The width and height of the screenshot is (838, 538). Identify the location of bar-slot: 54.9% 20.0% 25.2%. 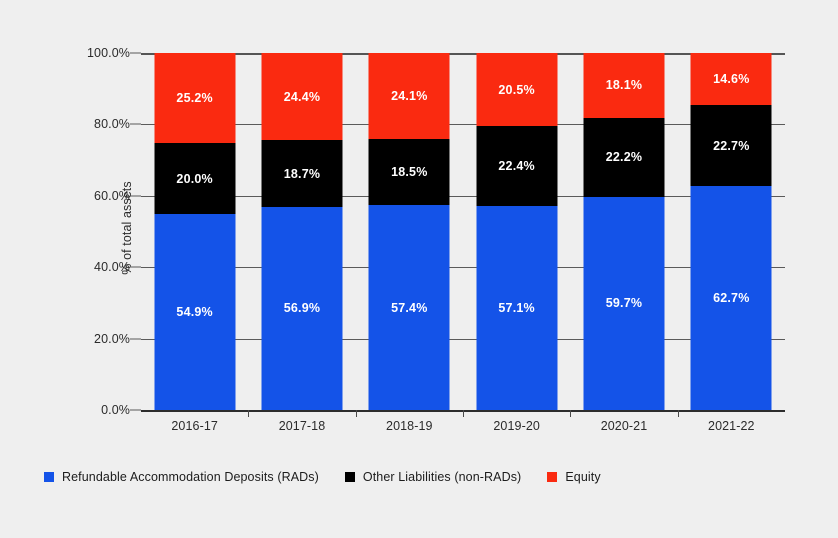
(194, 231).